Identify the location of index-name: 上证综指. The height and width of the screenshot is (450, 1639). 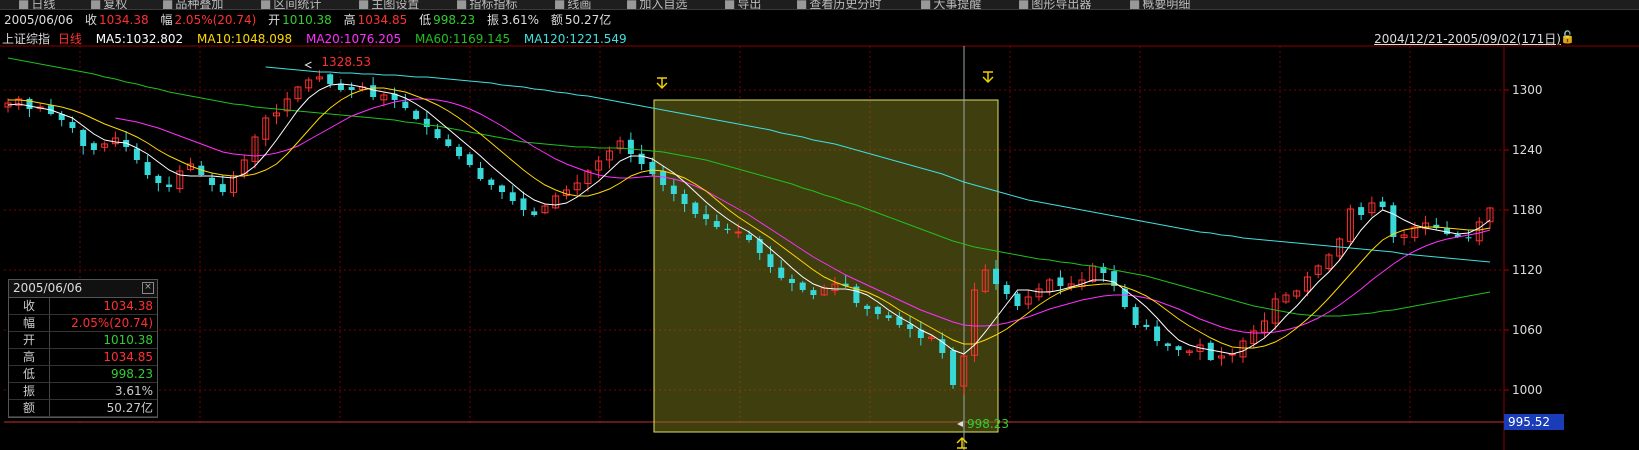
(26, 39).